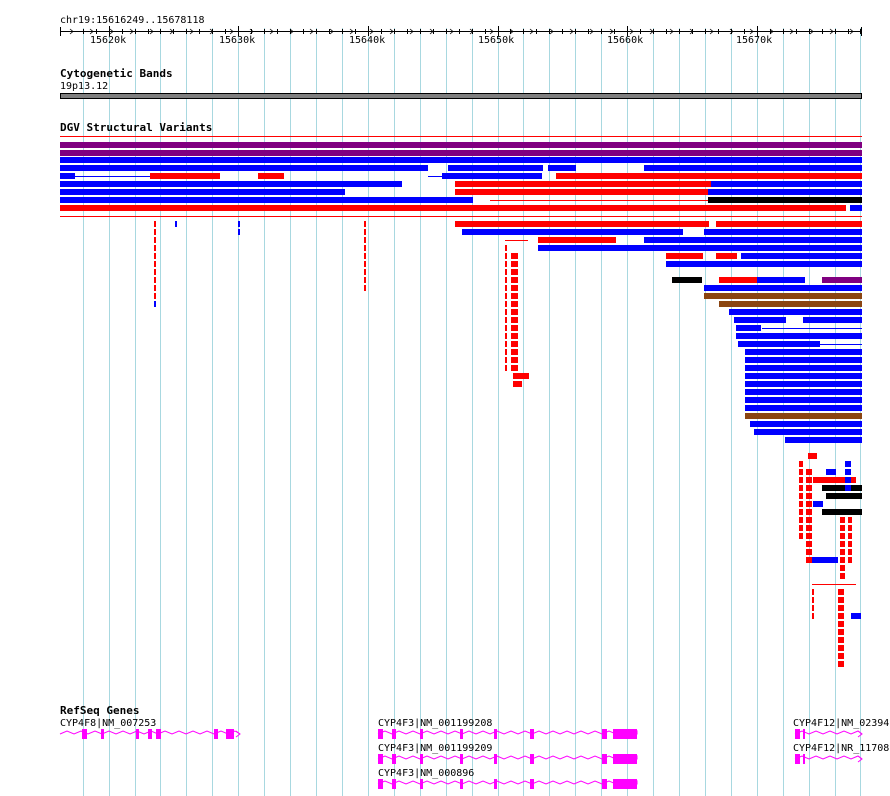 This screenshot has width=890, height=796. Describe the element at coordinates (108, 40) in the screenshot. I see `ruler-tick-label: 15620k` at that location.